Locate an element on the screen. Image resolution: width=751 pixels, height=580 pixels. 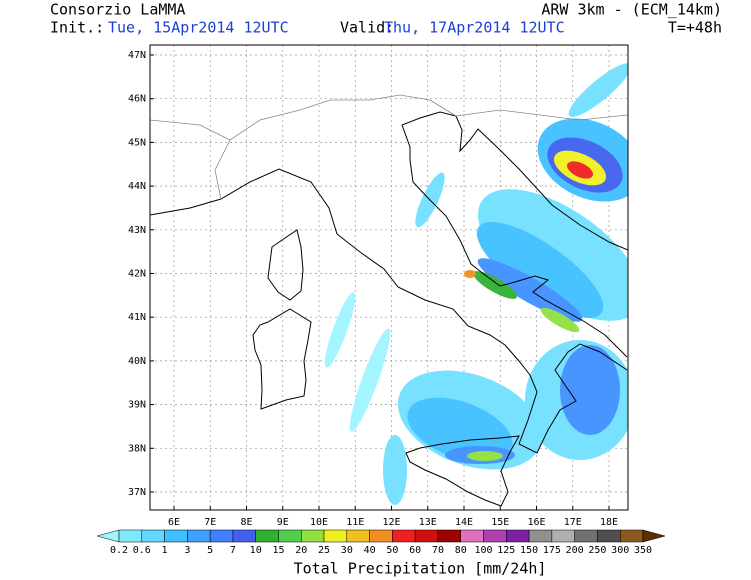
colorbar-label: 100 is located at coordinates (483, 550).